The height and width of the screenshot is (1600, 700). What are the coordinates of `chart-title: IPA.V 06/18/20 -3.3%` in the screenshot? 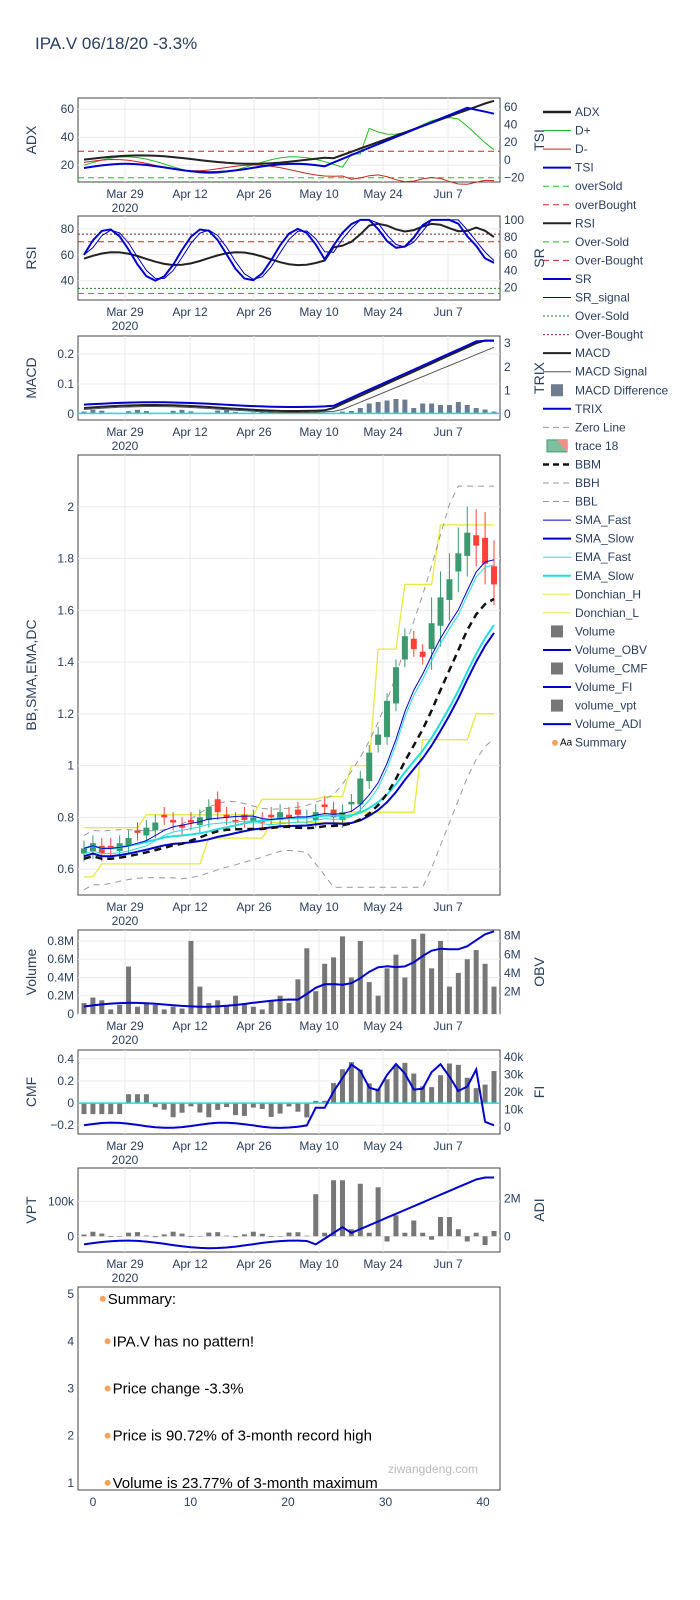 It's located at (116, 43).